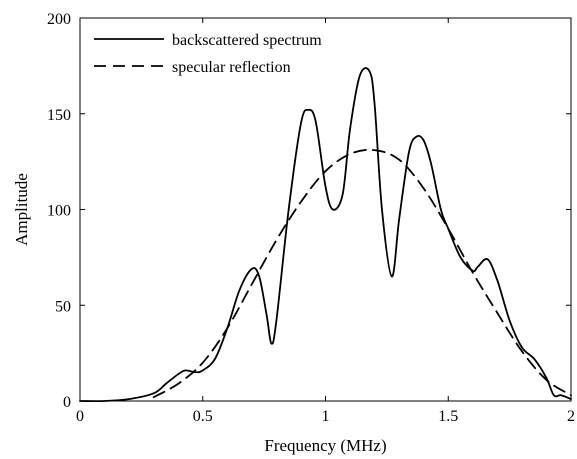 The height and width of the screenshot is (459, 577). Describe the element at coordinates (448, 416) in the screenshot. I see `x-tick-label: 1.5` at that location.